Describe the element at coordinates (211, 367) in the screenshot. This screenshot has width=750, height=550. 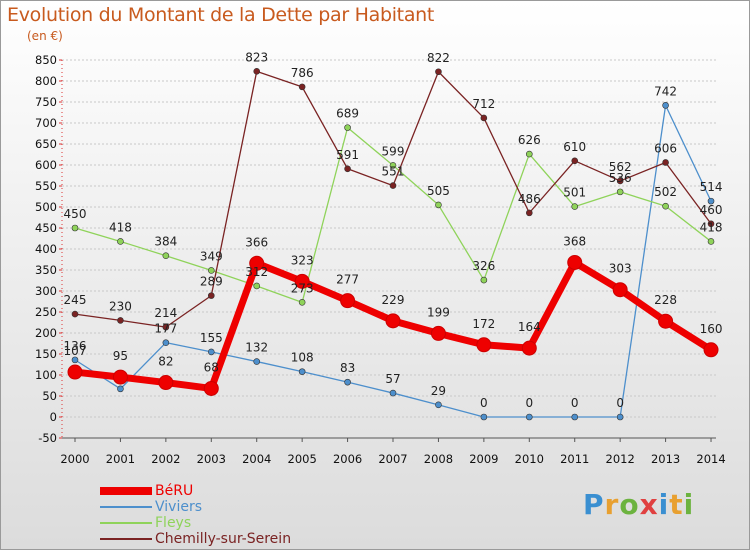
I see `data-label-b-ru: 68` at that location.